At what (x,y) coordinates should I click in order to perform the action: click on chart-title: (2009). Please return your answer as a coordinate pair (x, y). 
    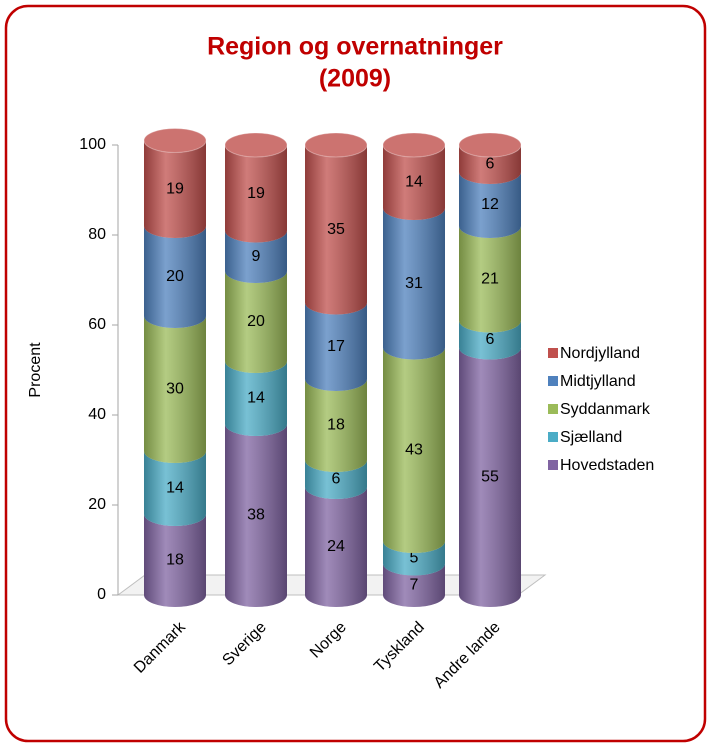
    Looking at the image, I should click on (355, 79).